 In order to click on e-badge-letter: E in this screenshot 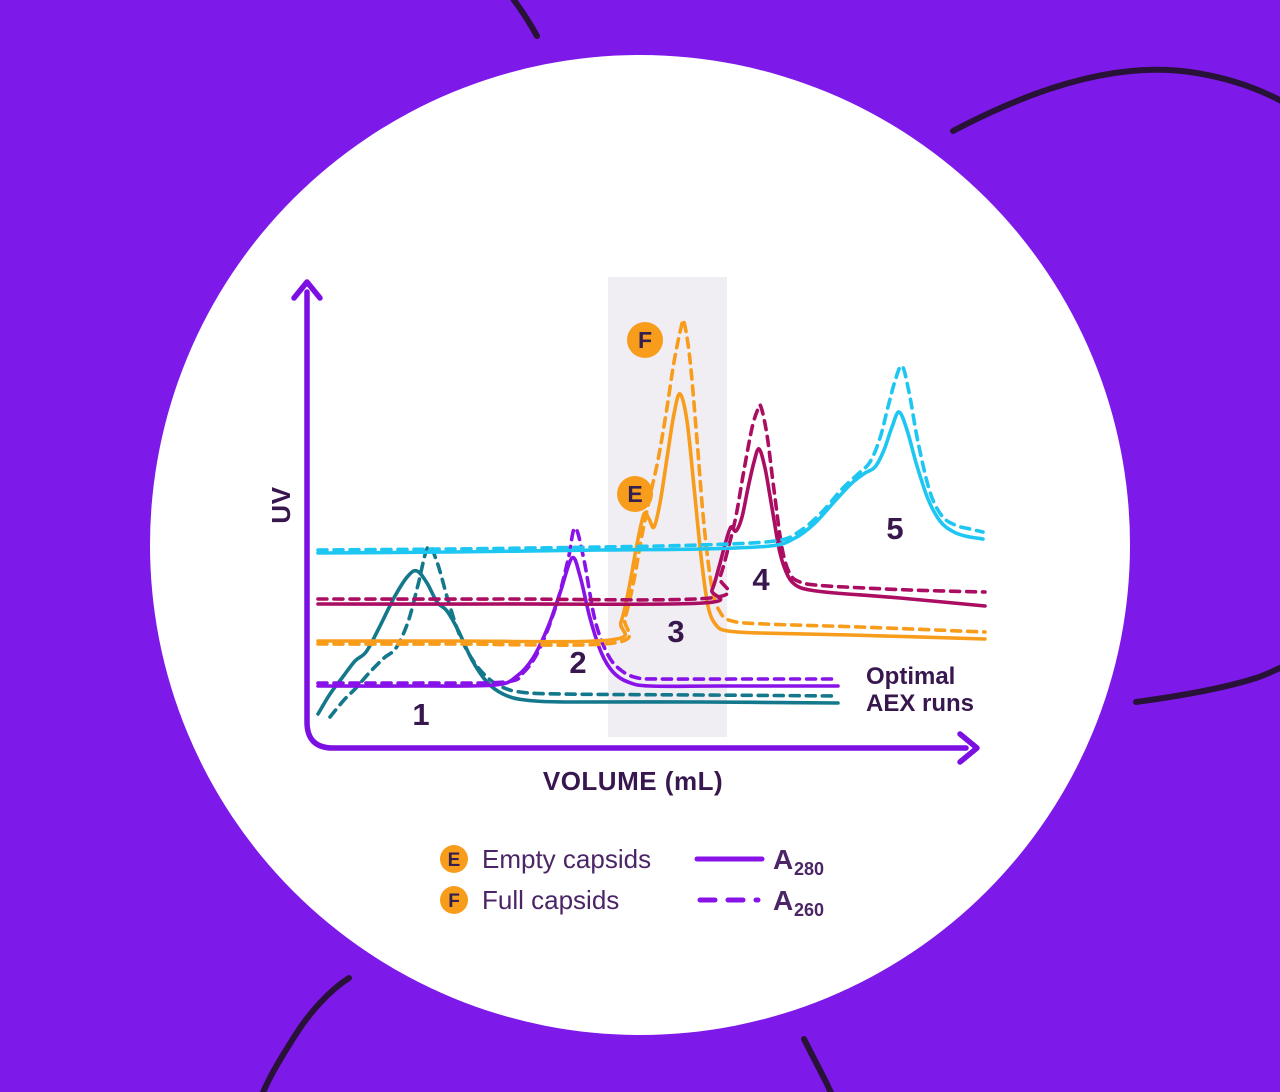, I will do `click(634, 494)`.